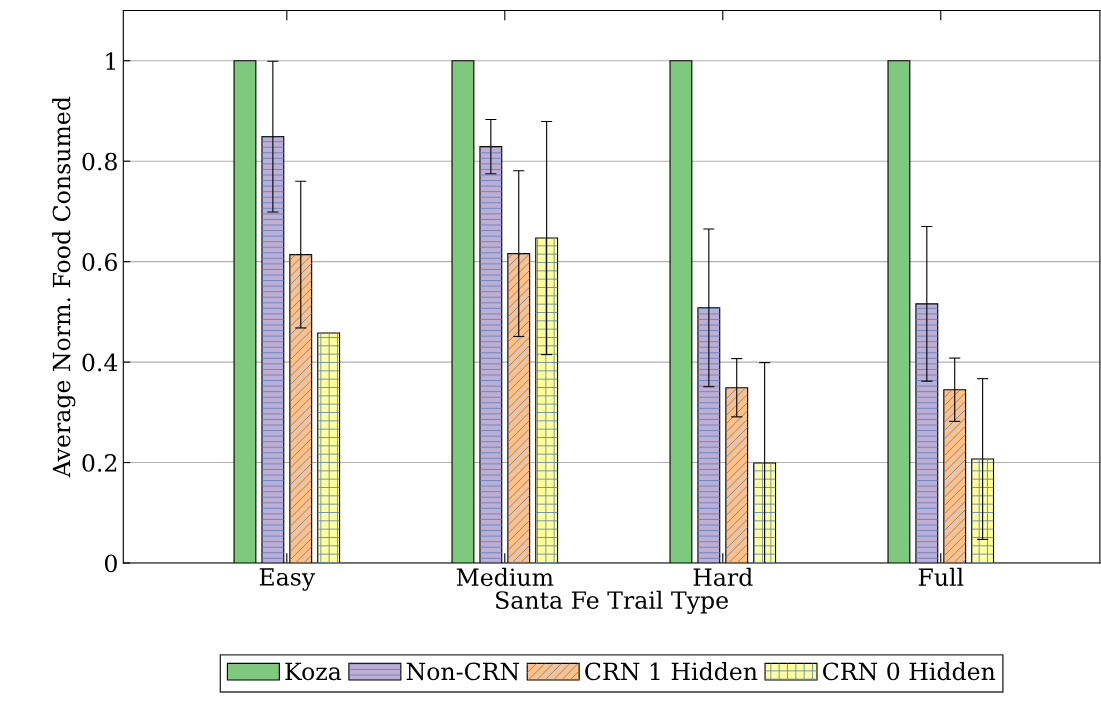 The image size is (1101, 702). I want to click on x-tick-label: Hard, so click(723, 577).